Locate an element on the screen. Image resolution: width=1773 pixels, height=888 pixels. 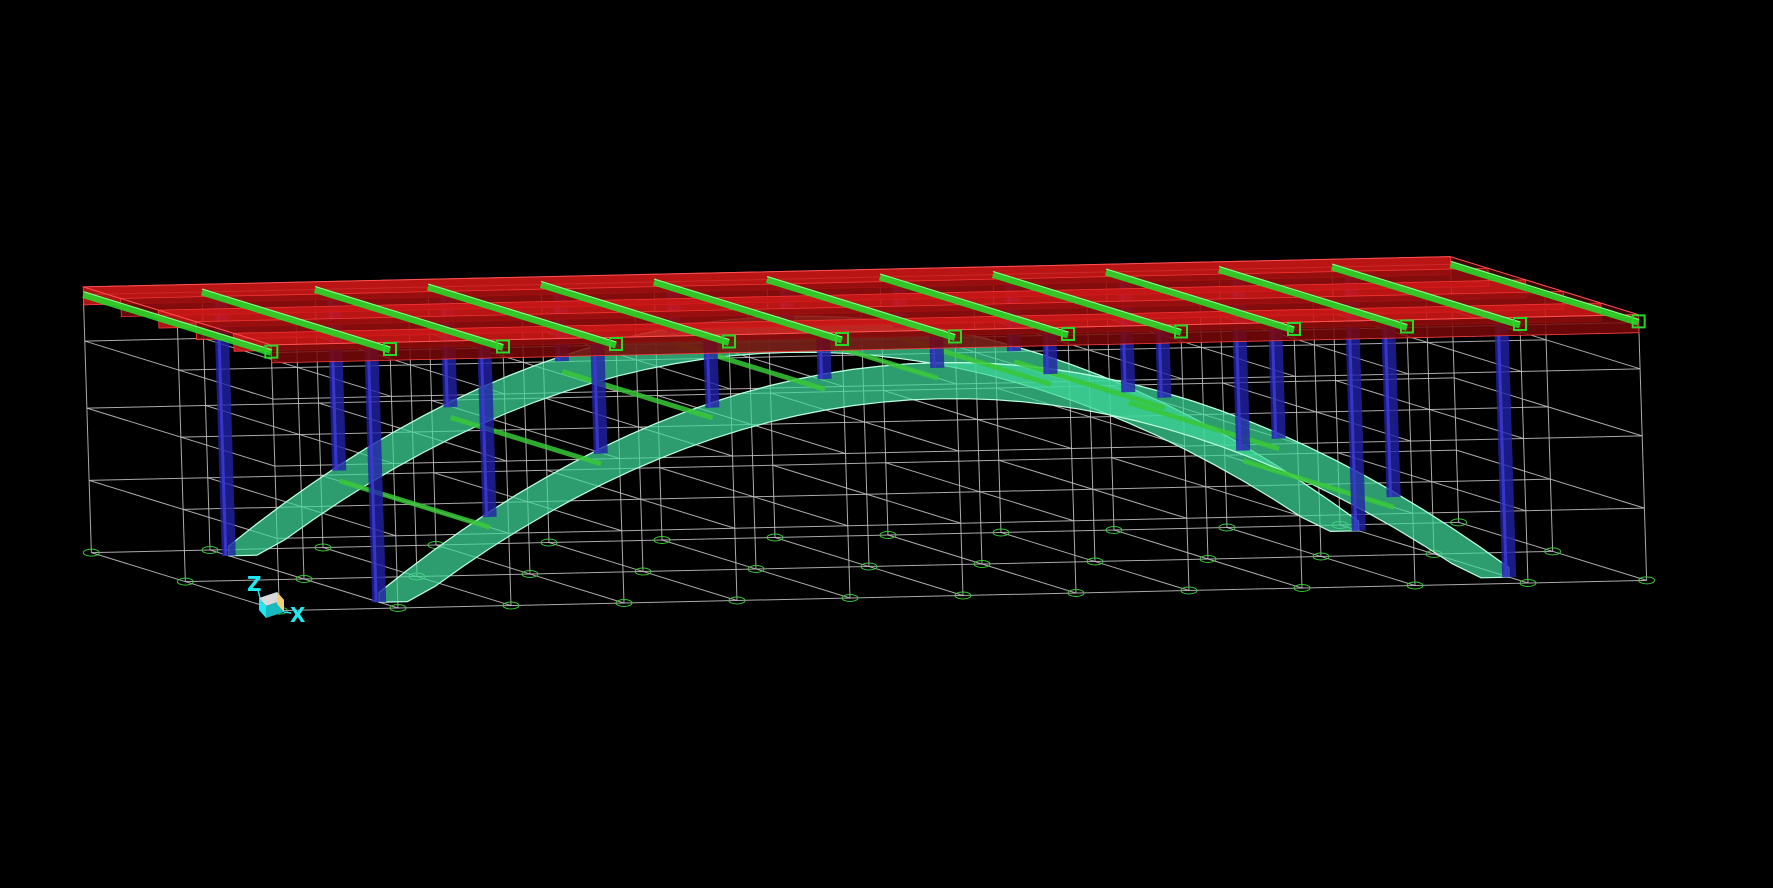
axis-triad: Z X is located at coordinates (276, 599).